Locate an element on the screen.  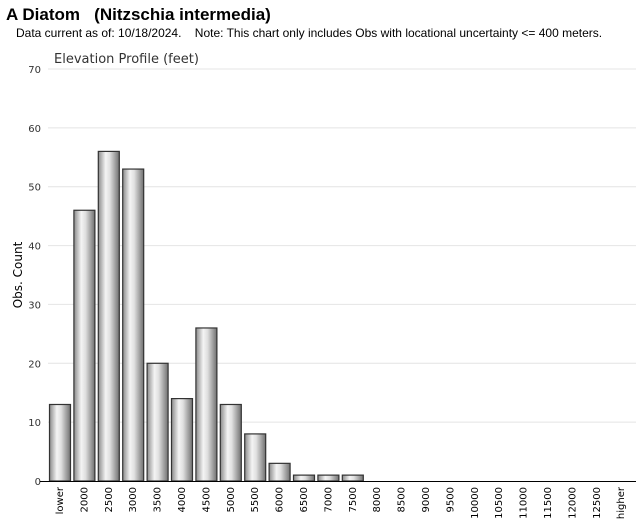
x-tick-label: 9000 is located at coordinates (426, 499).